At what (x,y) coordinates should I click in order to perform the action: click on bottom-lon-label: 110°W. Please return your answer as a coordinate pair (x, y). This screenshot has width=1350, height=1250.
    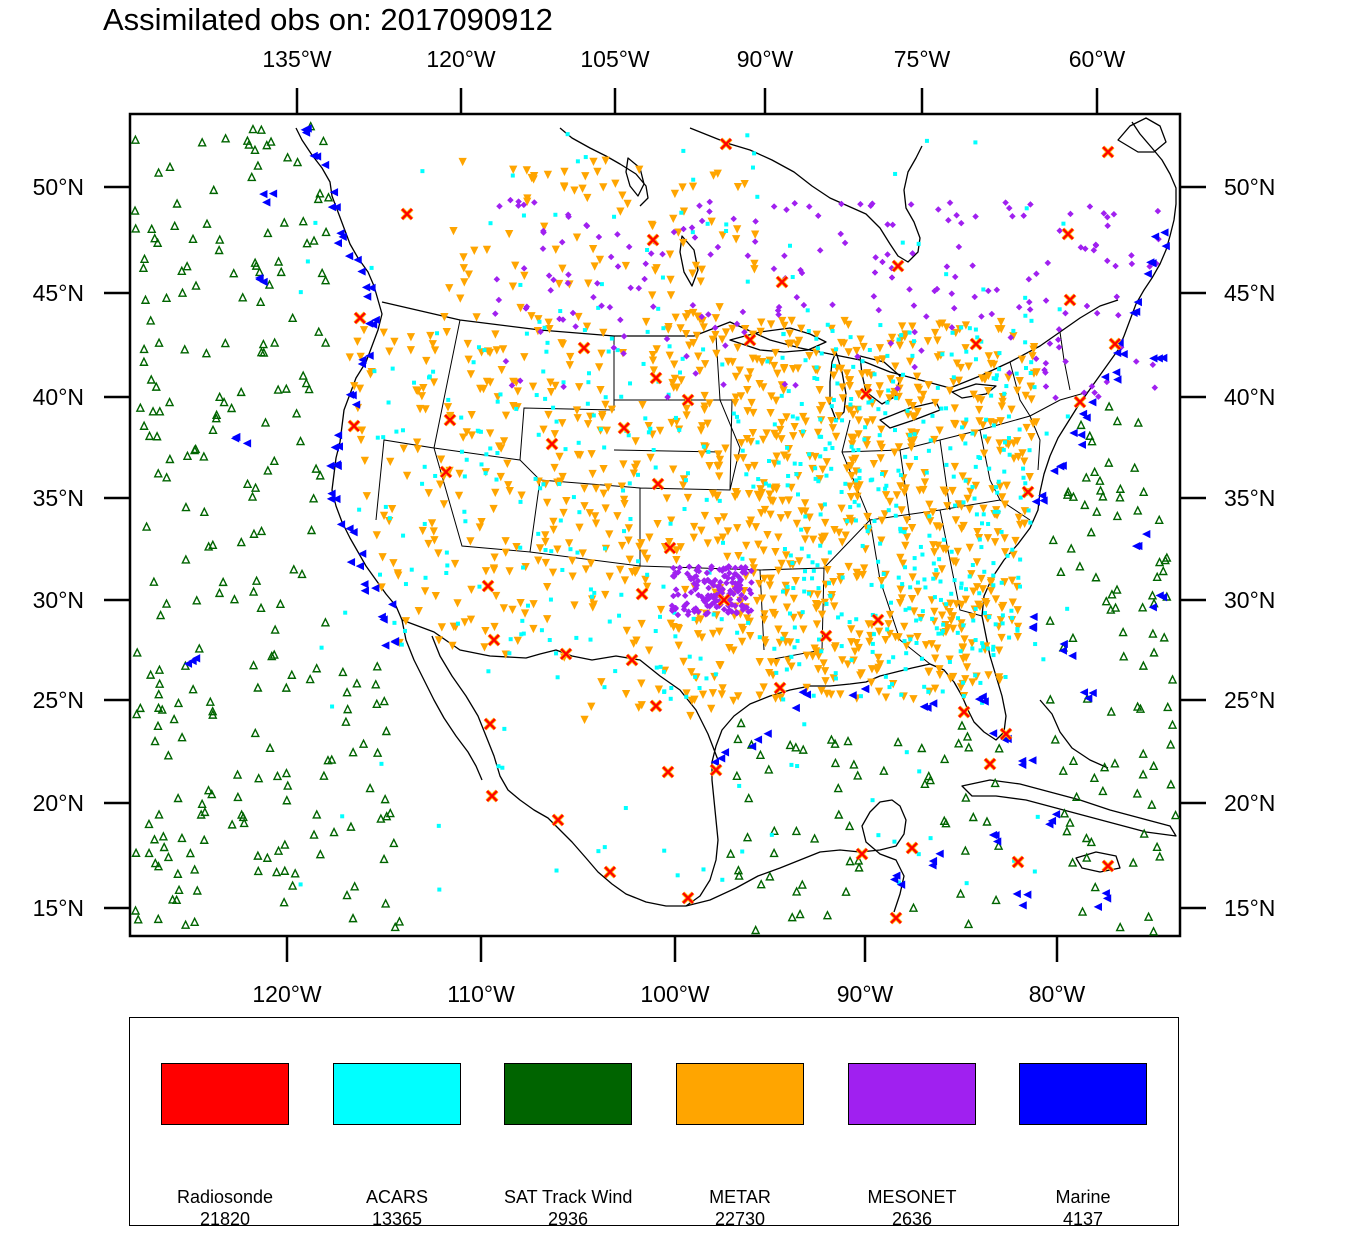
    Looking at the image, I should click on (481, 994).